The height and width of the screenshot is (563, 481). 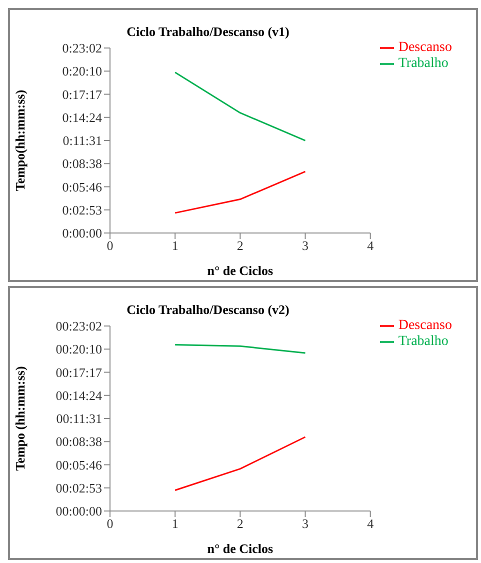 What do you see at coordinates (20, 418) in the screenshot?
I see `y-axis-title: Tempo (hh:mm:ss)` at bounding box center [20, 418].